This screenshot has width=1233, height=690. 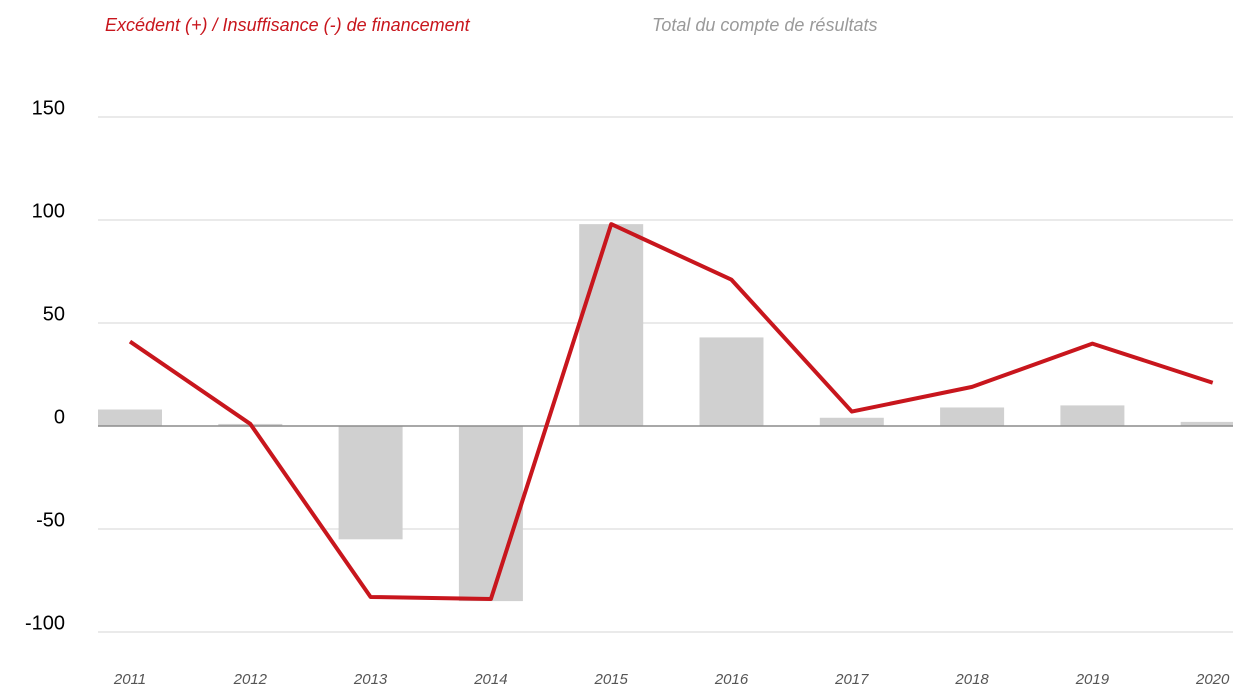 What do you see at coordinates (48, 108) in the screenshot?
I see `y-tick-label: 150` at bounding box center [48, 108].